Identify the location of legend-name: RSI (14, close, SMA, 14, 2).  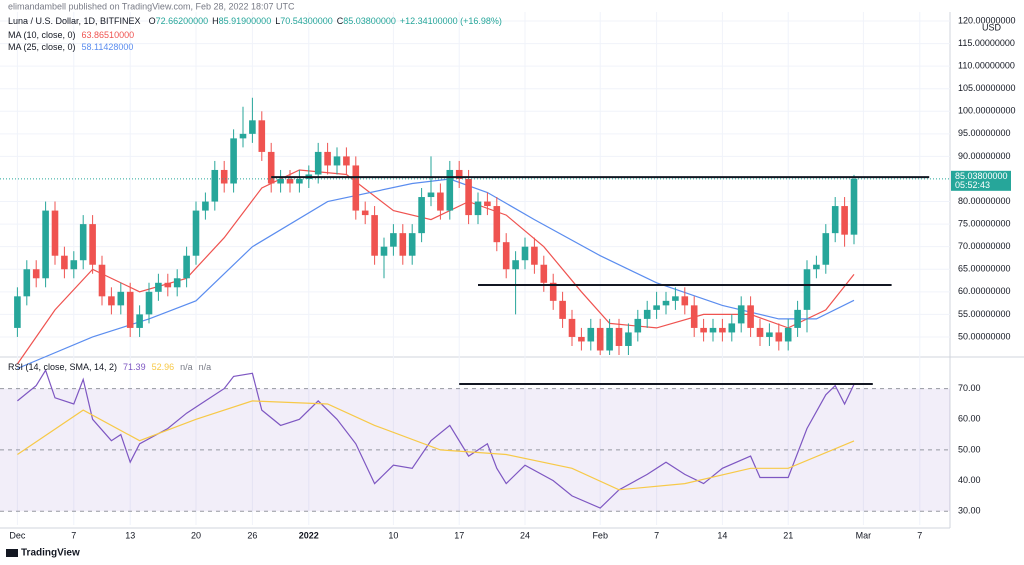
(62, 367).